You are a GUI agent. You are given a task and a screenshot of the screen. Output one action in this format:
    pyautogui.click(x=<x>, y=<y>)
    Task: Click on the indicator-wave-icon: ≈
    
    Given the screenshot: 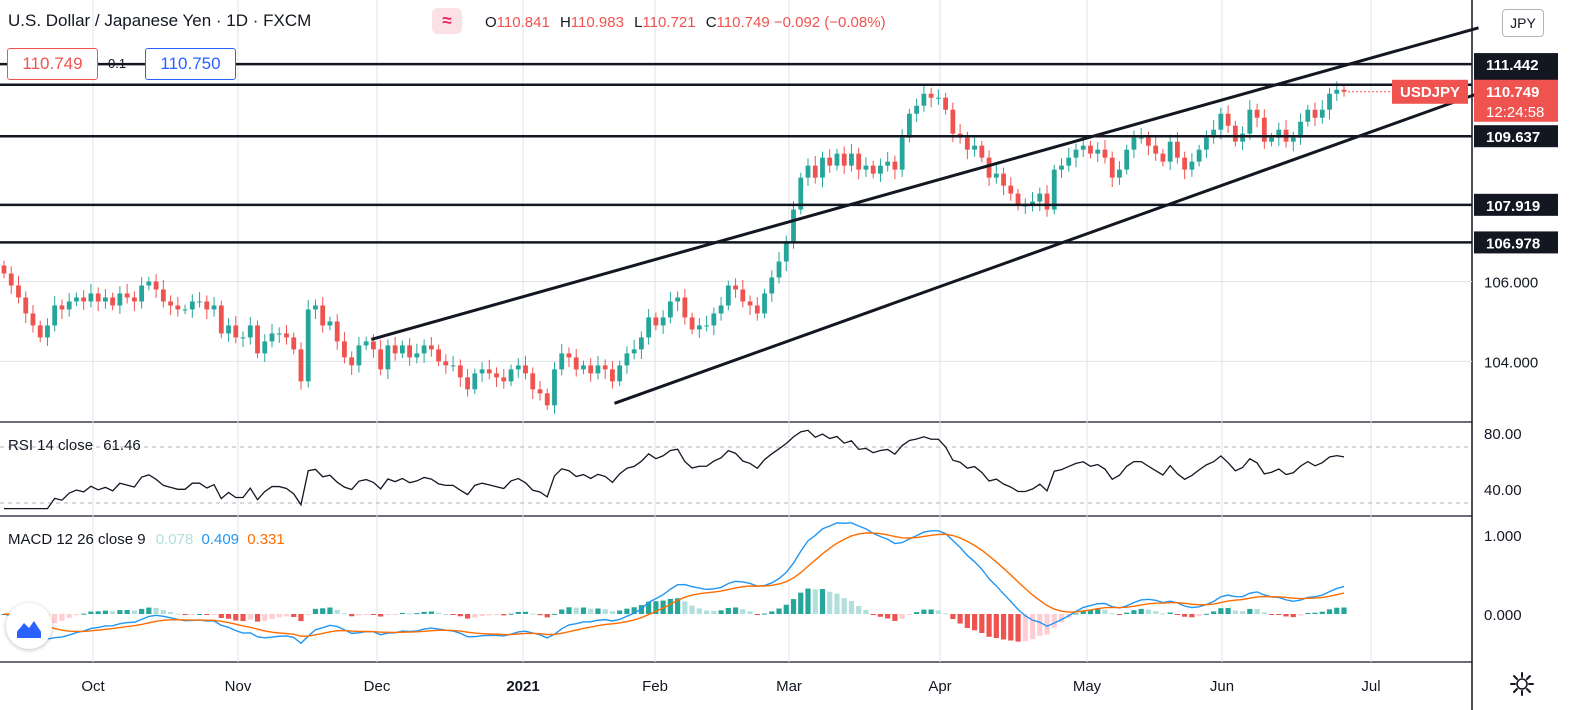 What is the action you would take?
    pyautogui.click(x=447, y=21)
    